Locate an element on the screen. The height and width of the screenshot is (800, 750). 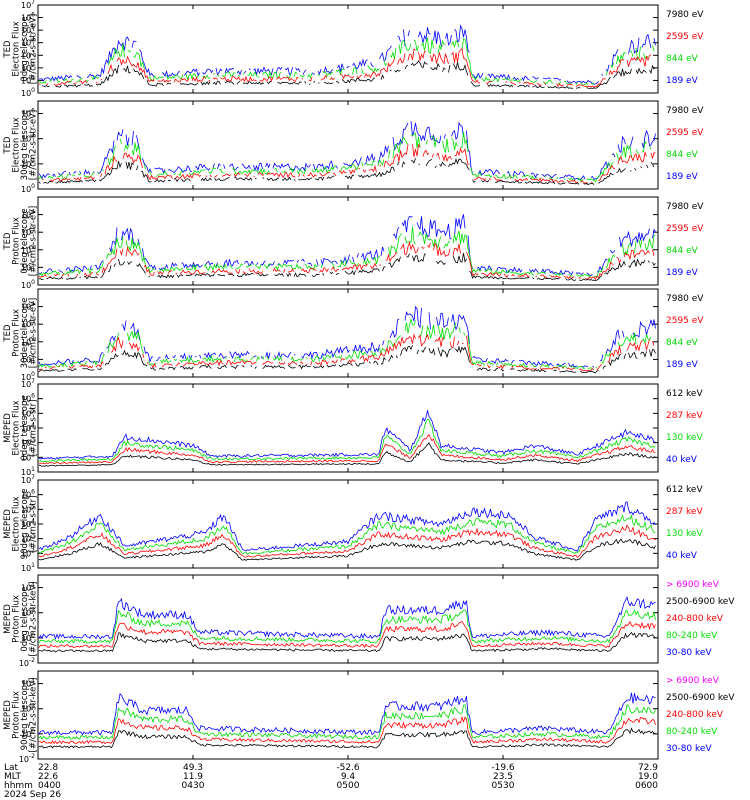
footer-row-label: Lat is located at coordinates (11, 768).